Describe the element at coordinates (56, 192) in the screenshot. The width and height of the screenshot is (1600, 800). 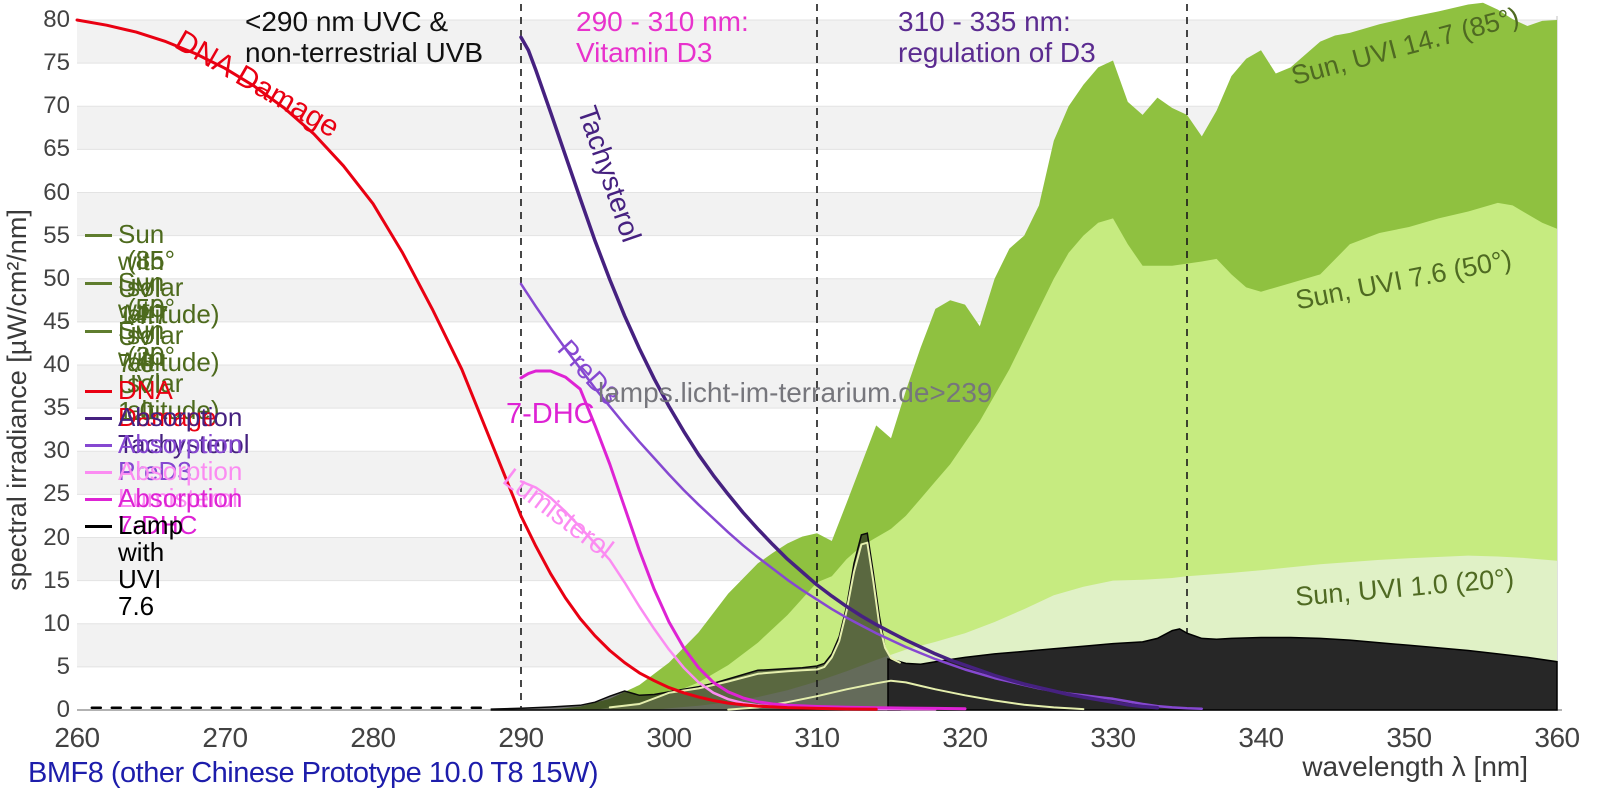
I see `y-tick-label: 60` at that location.